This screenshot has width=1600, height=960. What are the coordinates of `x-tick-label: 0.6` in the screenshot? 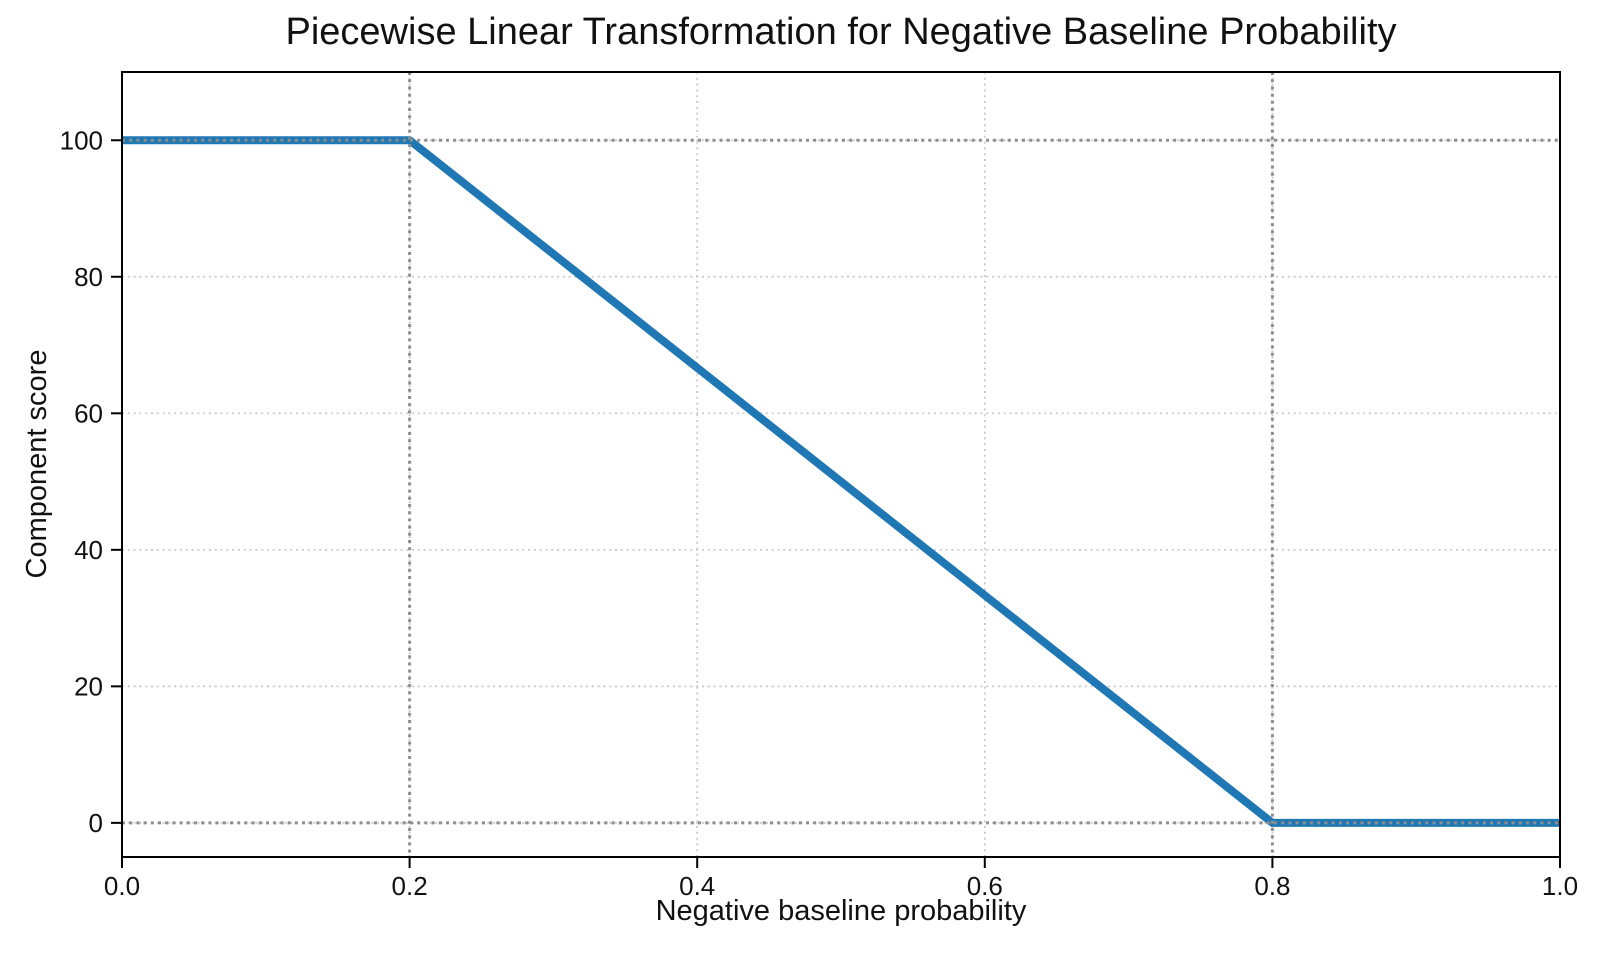 It's located at (985, 886).